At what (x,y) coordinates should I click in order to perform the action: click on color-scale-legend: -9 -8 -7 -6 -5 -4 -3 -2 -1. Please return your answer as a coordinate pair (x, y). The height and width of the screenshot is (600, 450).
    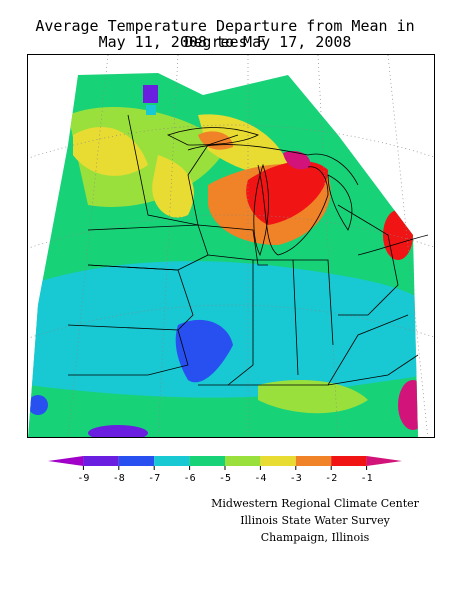
    Looking at the image, I should click on (225, 470).